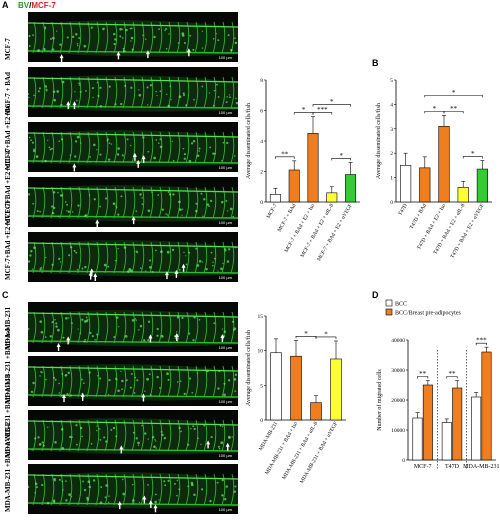 The image size is (500, 520). Describe the element at coordinates (428, 314) in the screenshot. I see `legend-label: BCC/Breast pre-adipocytes` at that location.